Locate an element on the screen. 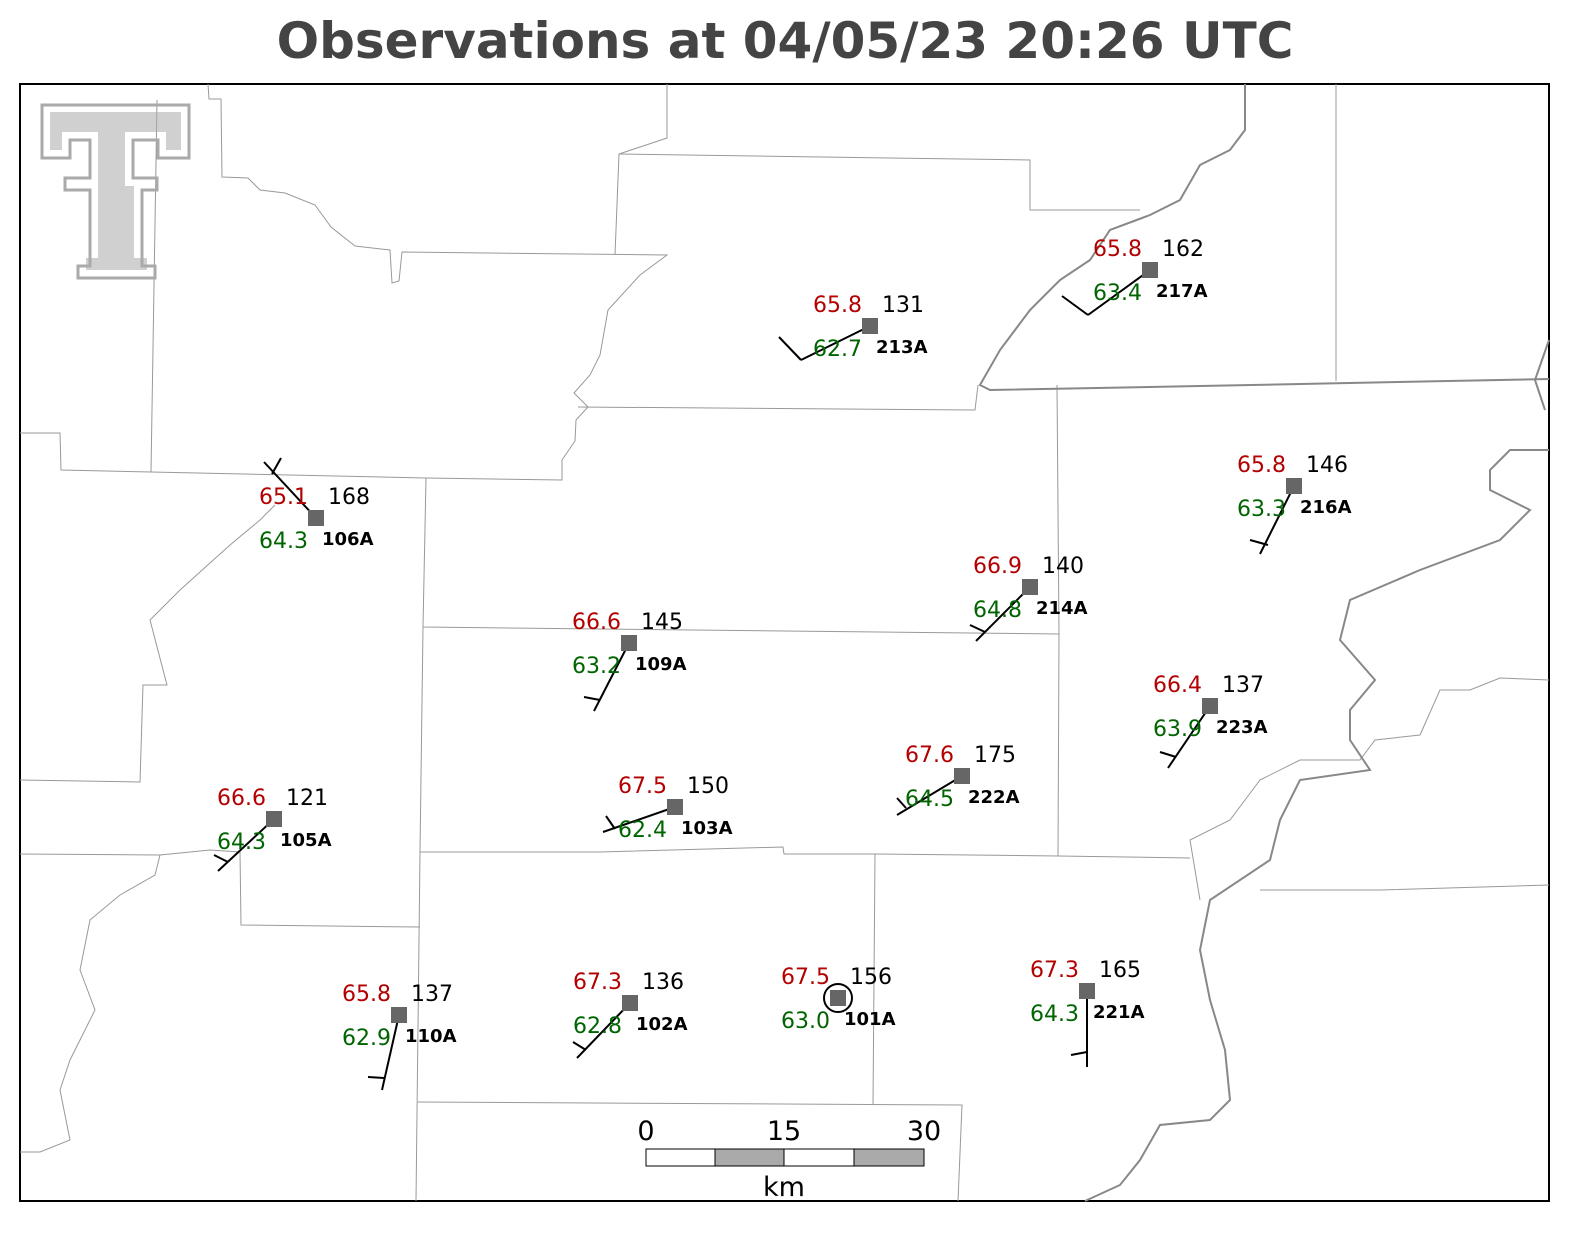 This screenshot has height=1242, width=1589. station-id: 221A is located at coordinates (1119, 1012).